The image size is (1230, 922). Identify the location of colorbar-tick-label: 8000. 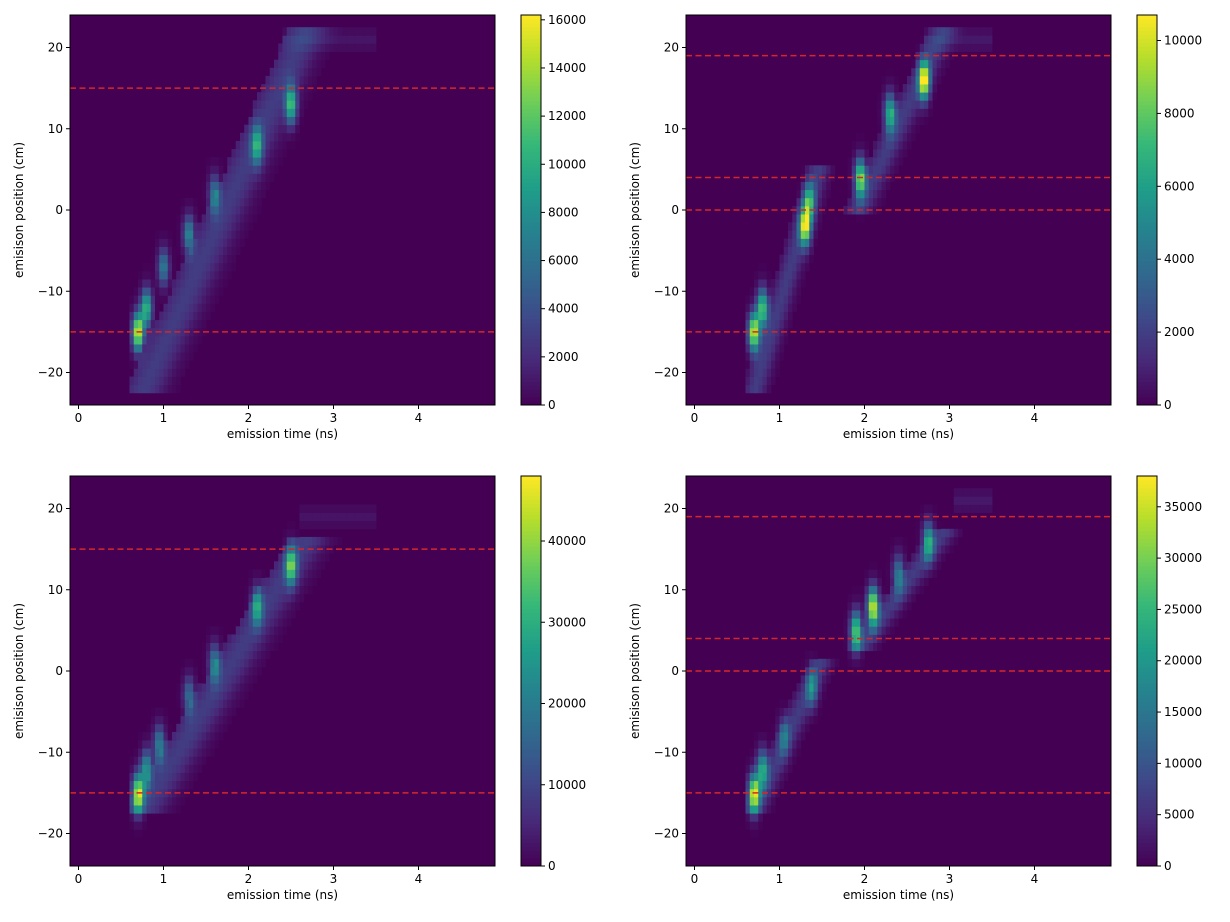
(563, 212).